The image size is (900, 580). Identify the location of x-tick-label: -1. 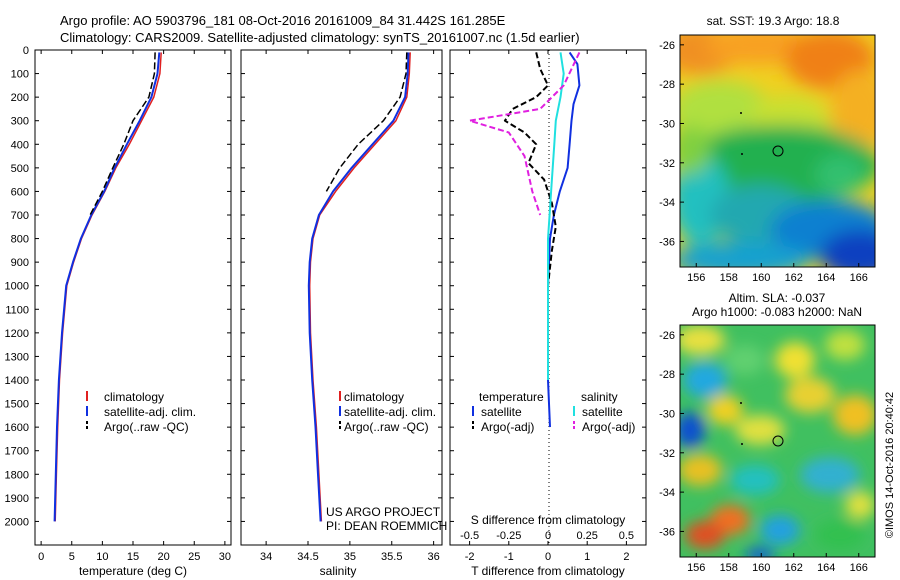
(509, 557).